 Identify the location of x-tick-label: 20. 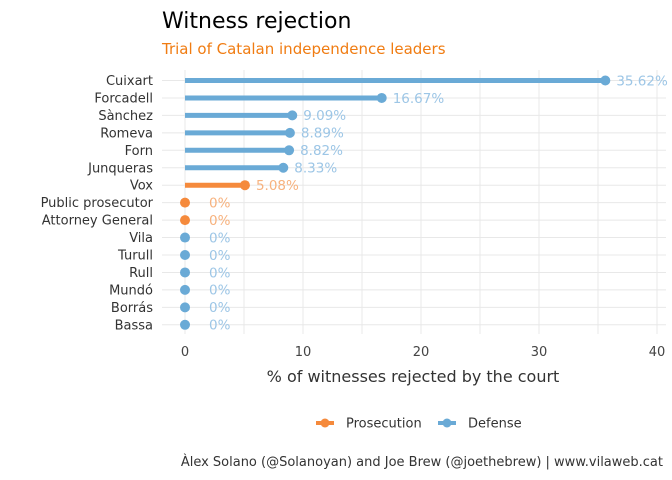
(421, 352).